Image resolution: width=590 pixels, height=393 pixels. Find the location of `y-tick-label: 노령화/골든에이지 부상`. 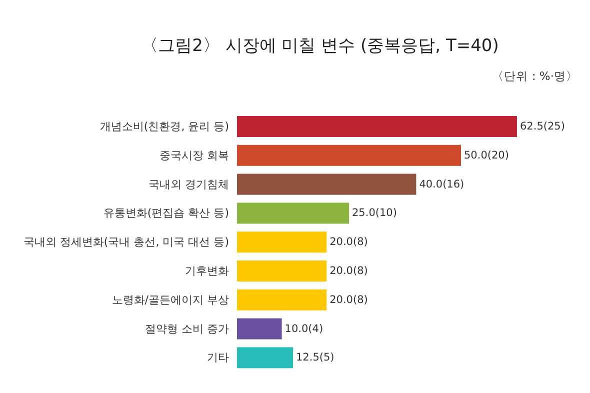

y-tick-label: 노령화/골든에이지 부상 is located at coordinates (170, 299).